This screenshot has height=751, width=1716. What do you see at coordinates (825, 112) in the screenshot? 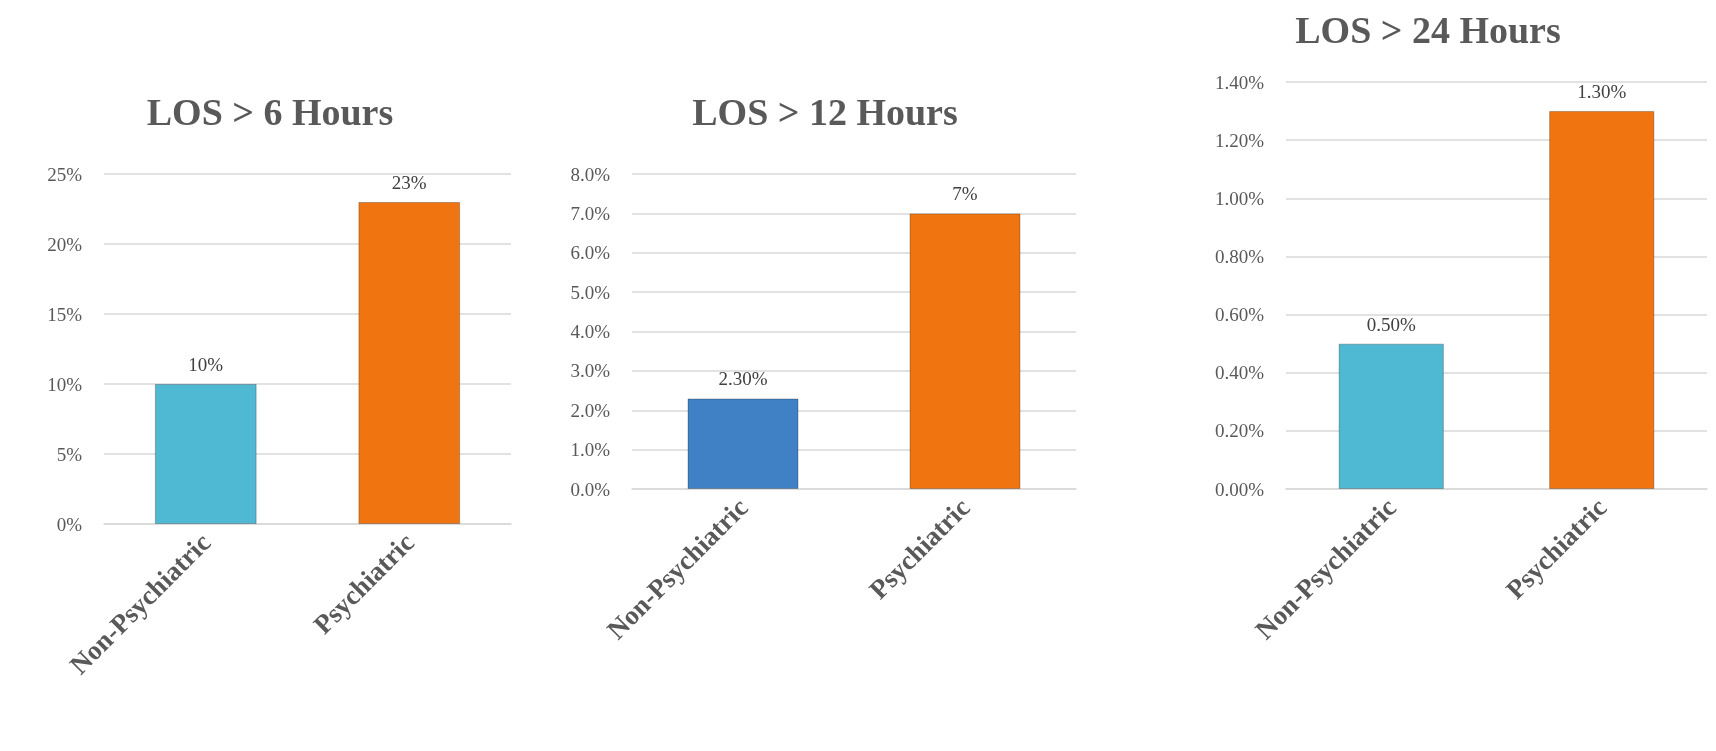
I see `chart-title: LOS > 12 Hours` at bounding box center [825, 112].